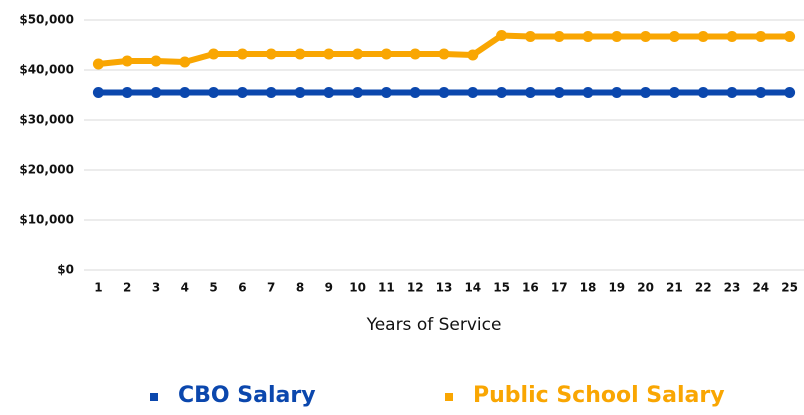 The width and height of the screenshot is (804, 415). I want to click on x-tick-label: 2, so click(127, 288).